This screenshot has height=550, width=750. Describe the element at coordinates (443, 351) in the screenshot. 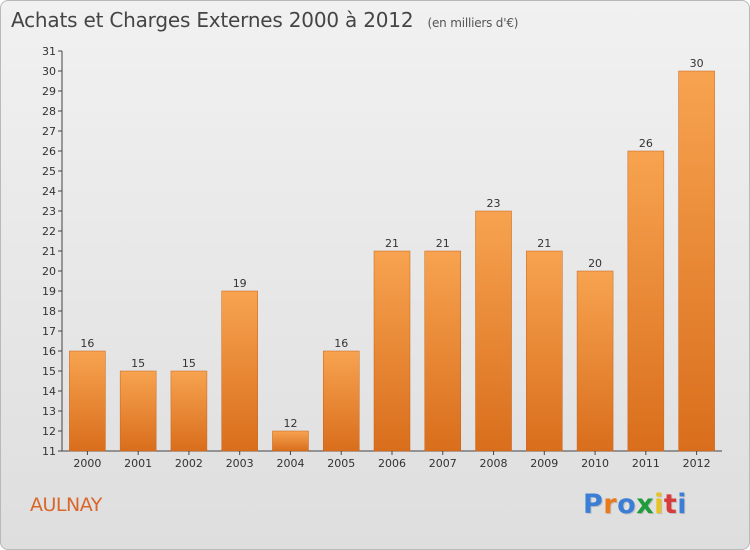

I see `bar-2007` at that location.